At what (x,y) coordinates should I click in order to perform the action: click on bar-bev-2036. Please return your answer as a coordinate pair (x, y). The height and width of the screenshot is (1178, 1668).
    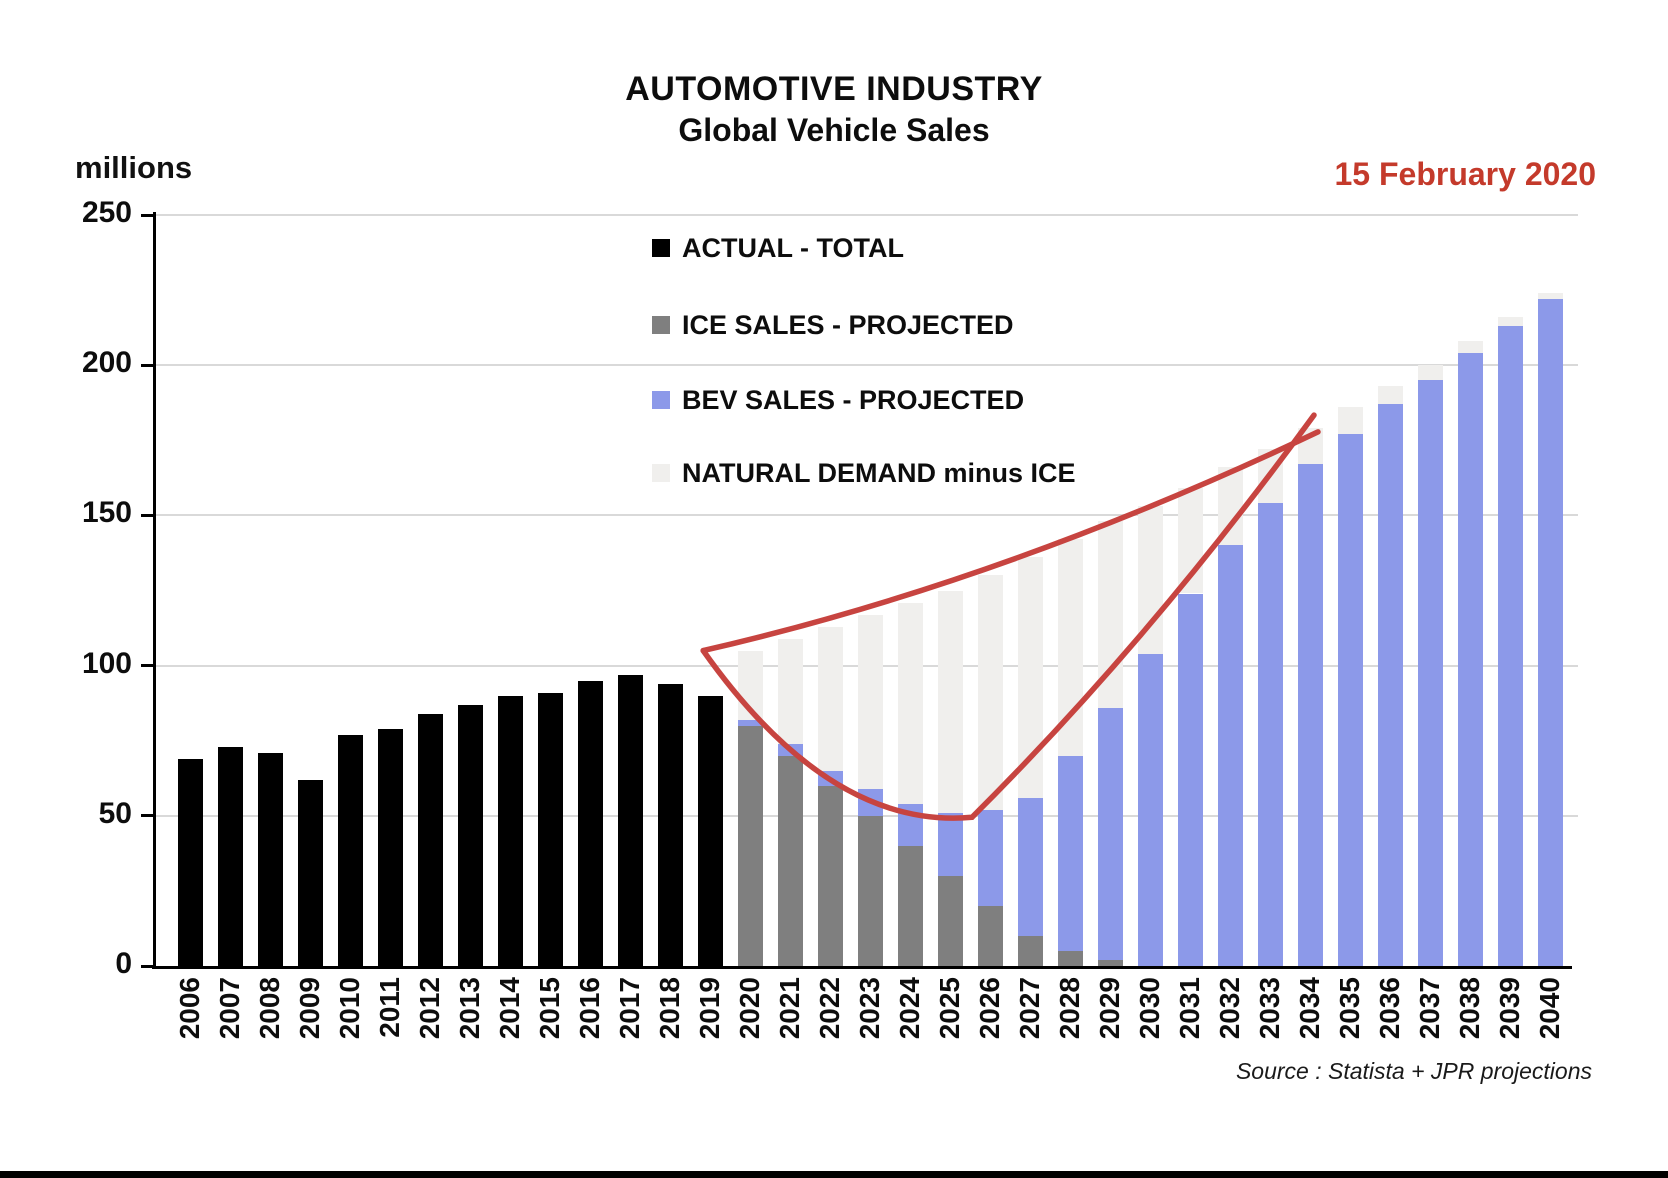
    Looking at the image, I should click on (1390, 685).